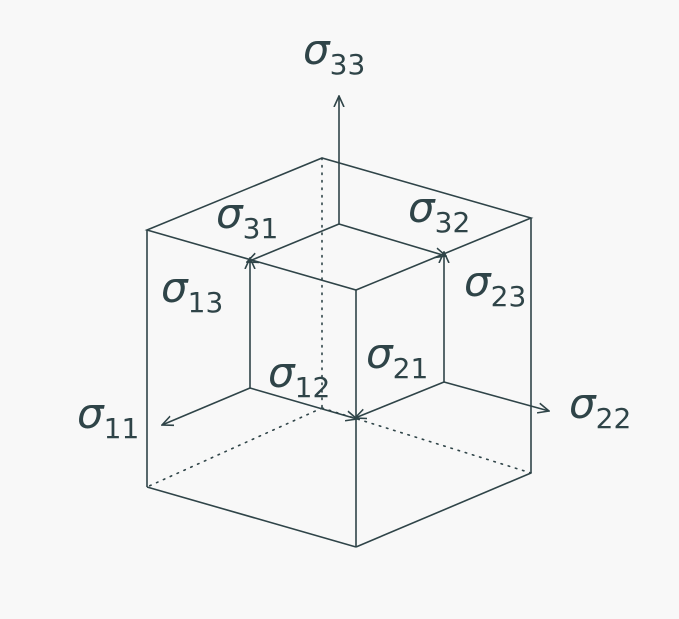  I want to click on label-sigma12: σ12, so click(299, 376).